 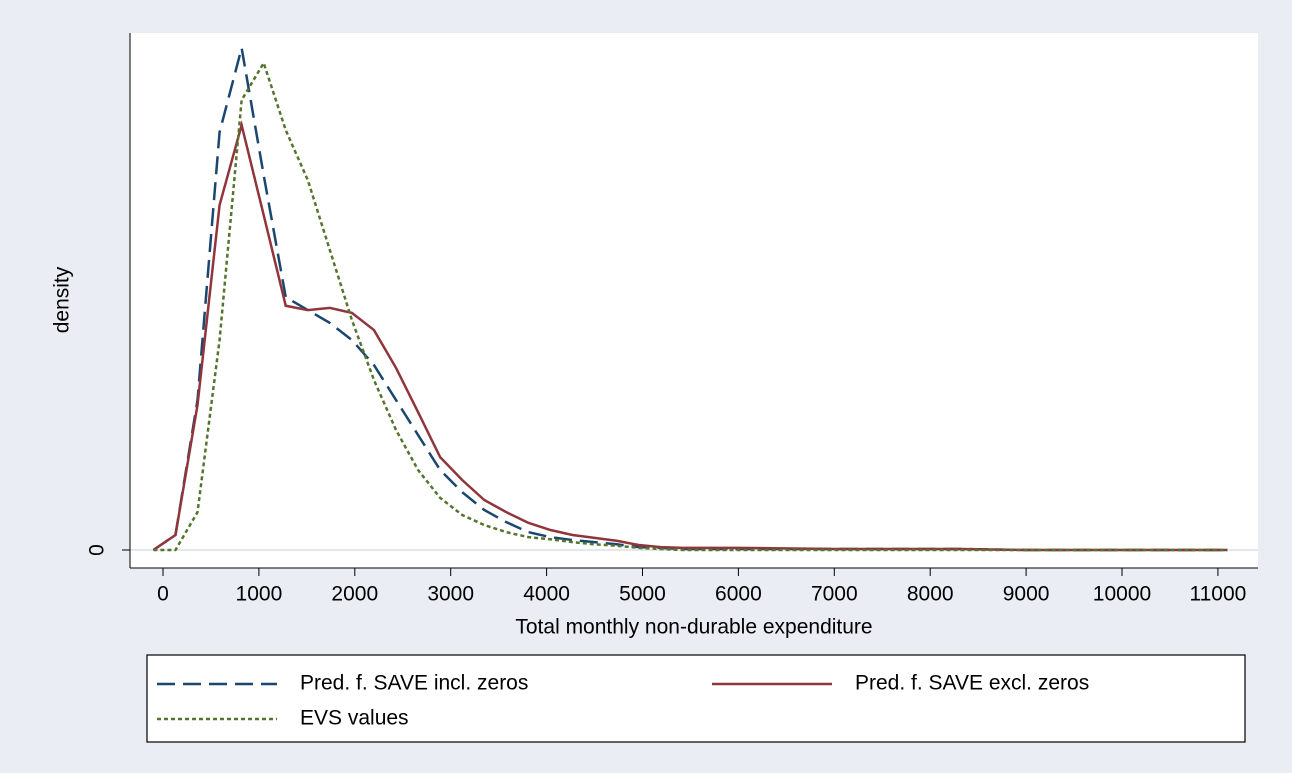 I want to click on x-tick-label: 2000, so click(x=354, y=594).